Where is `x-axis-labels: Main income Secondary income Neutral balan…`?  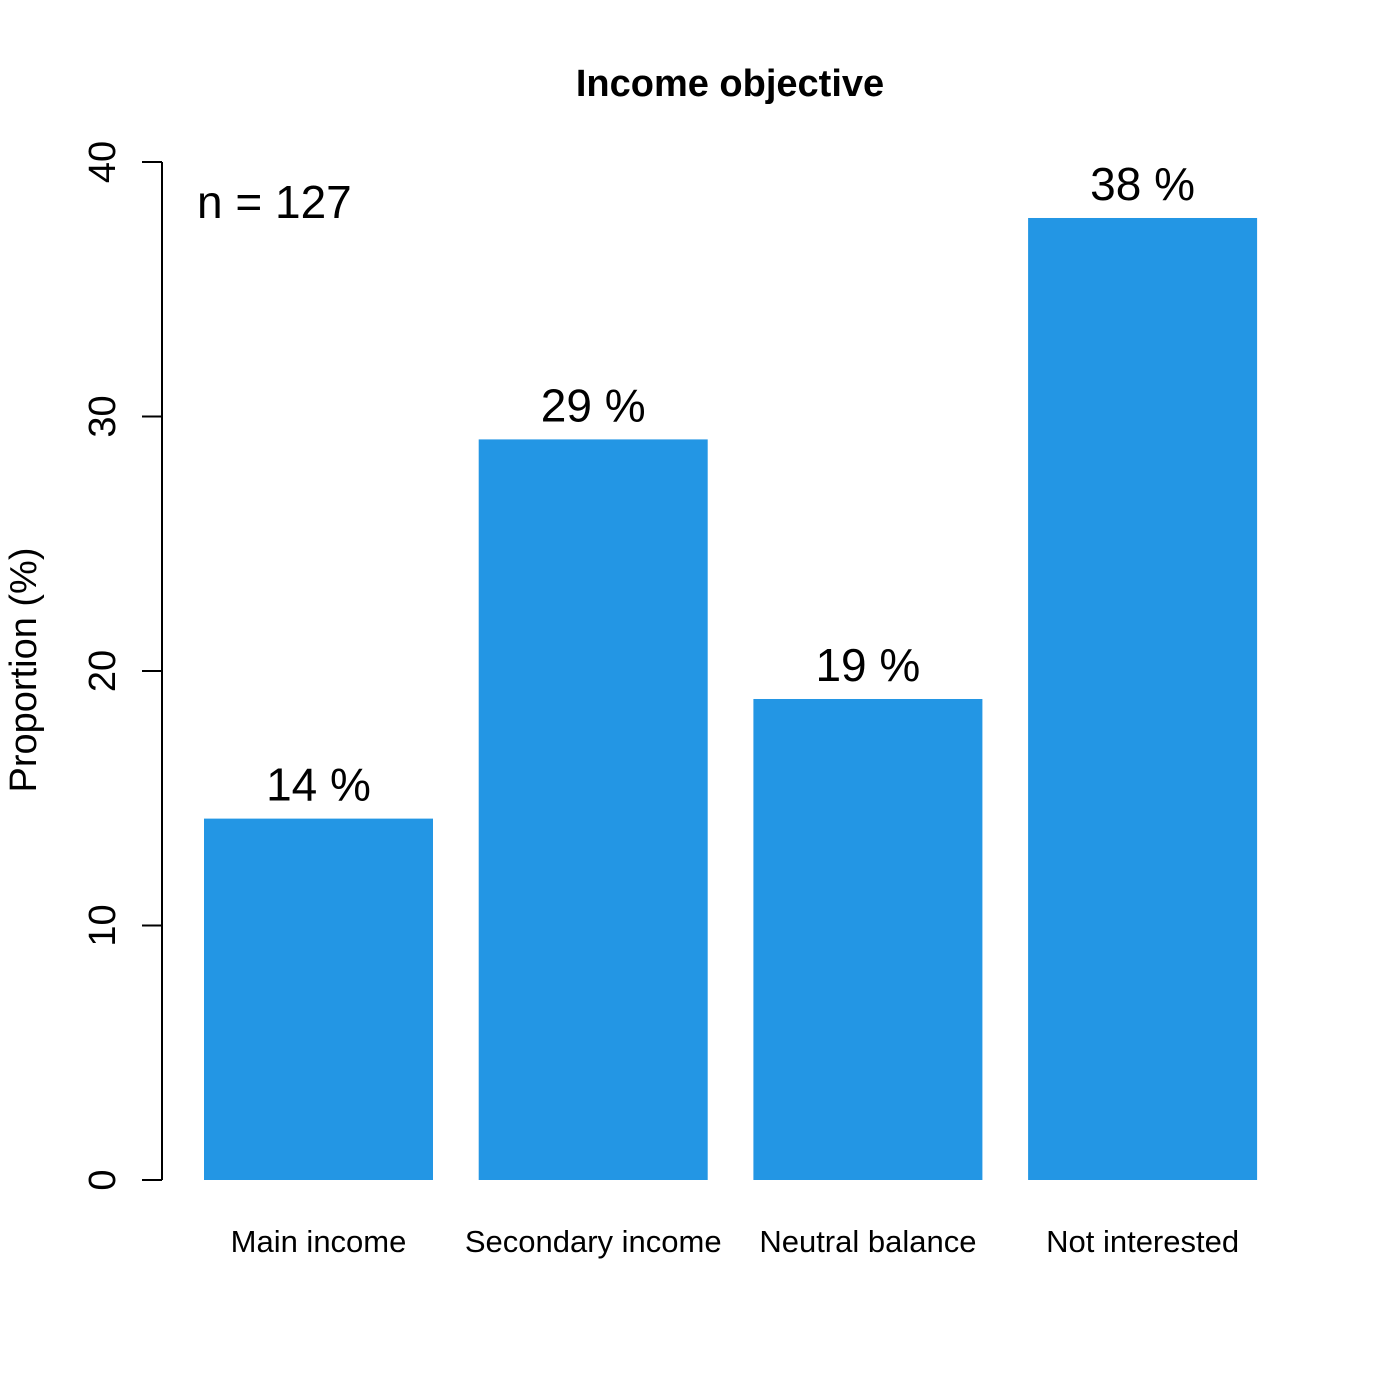 x-axis-labels: Main income Secondary income Neutral balan… is located at coordinates (735, 1241).